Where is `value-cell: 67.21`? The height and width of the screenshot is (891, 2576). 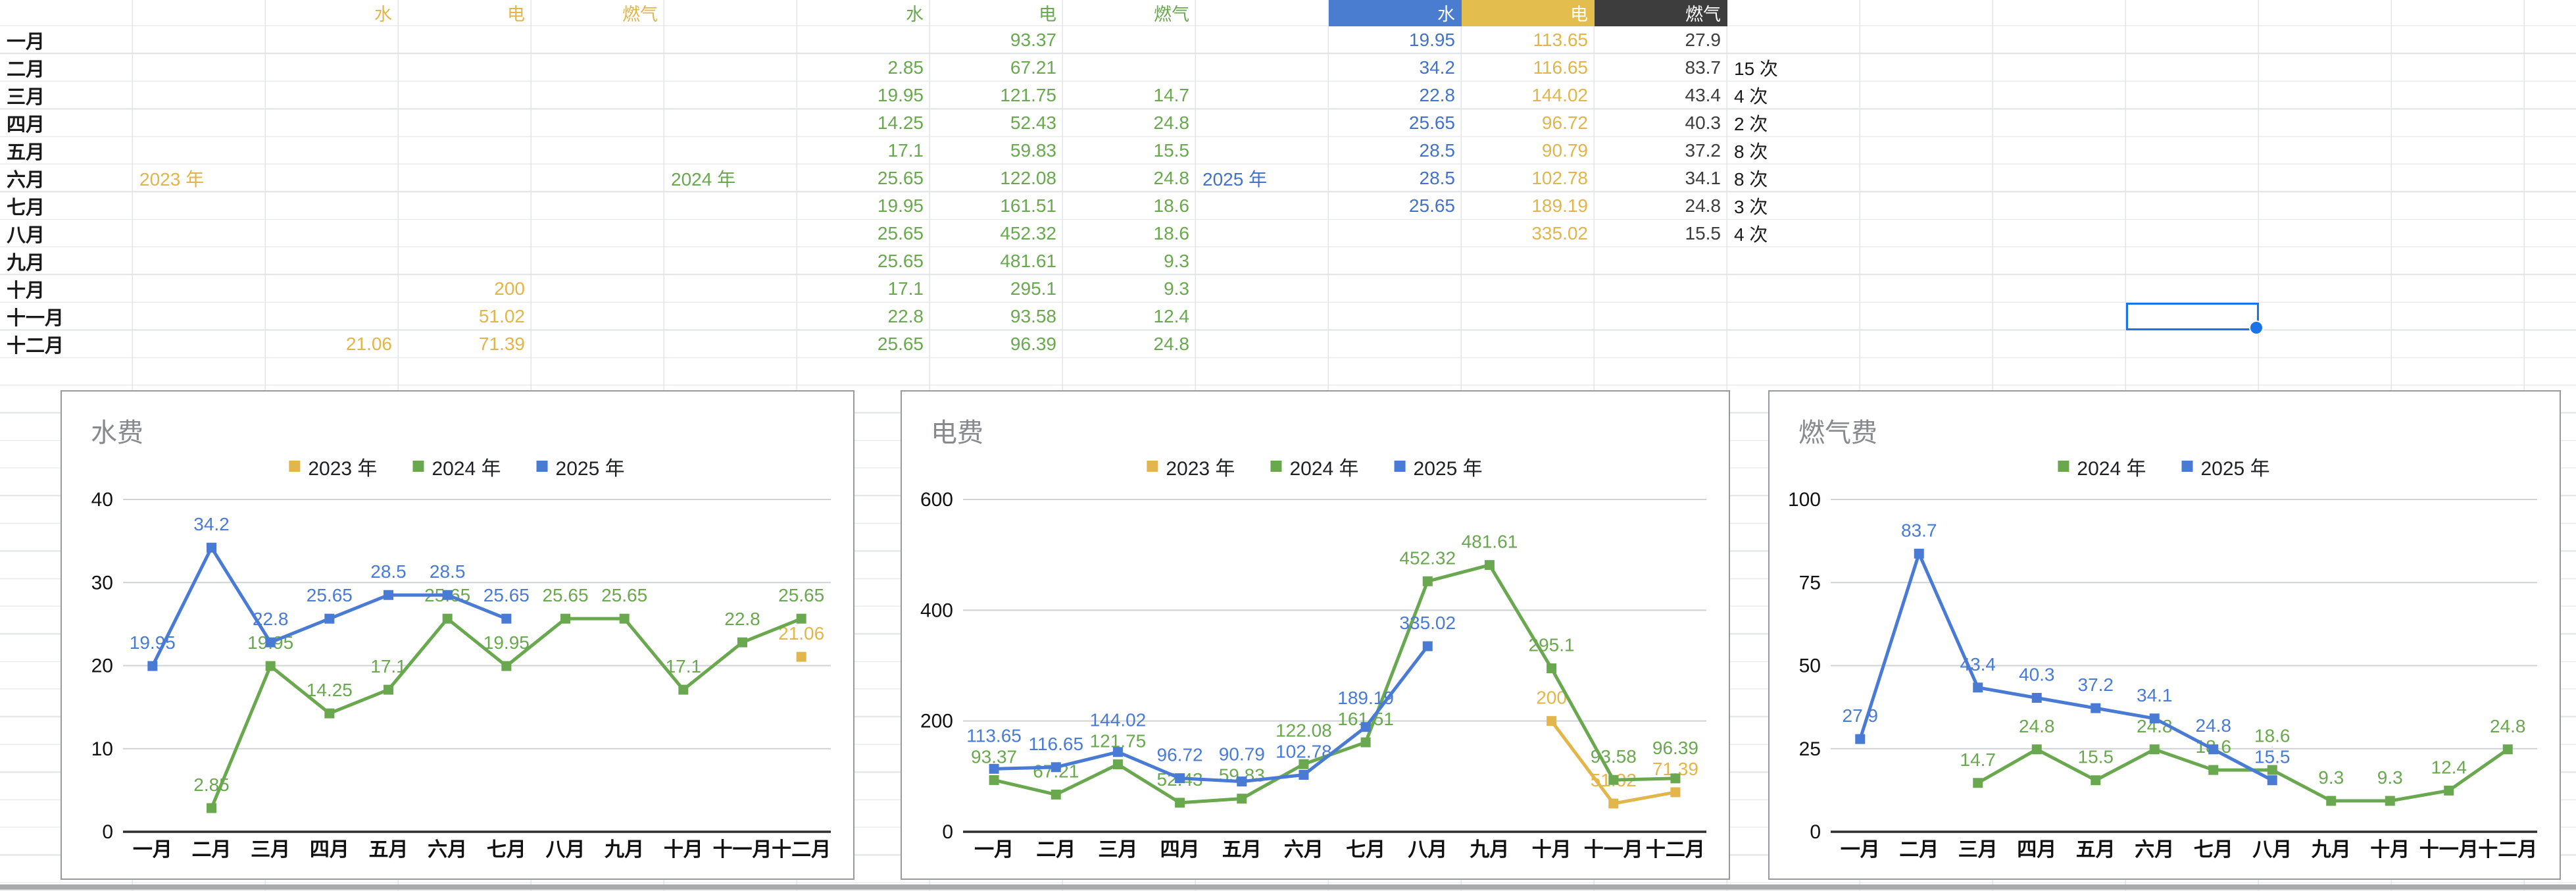 value-cell: 67.21 is located at coordinates (1033, 67).